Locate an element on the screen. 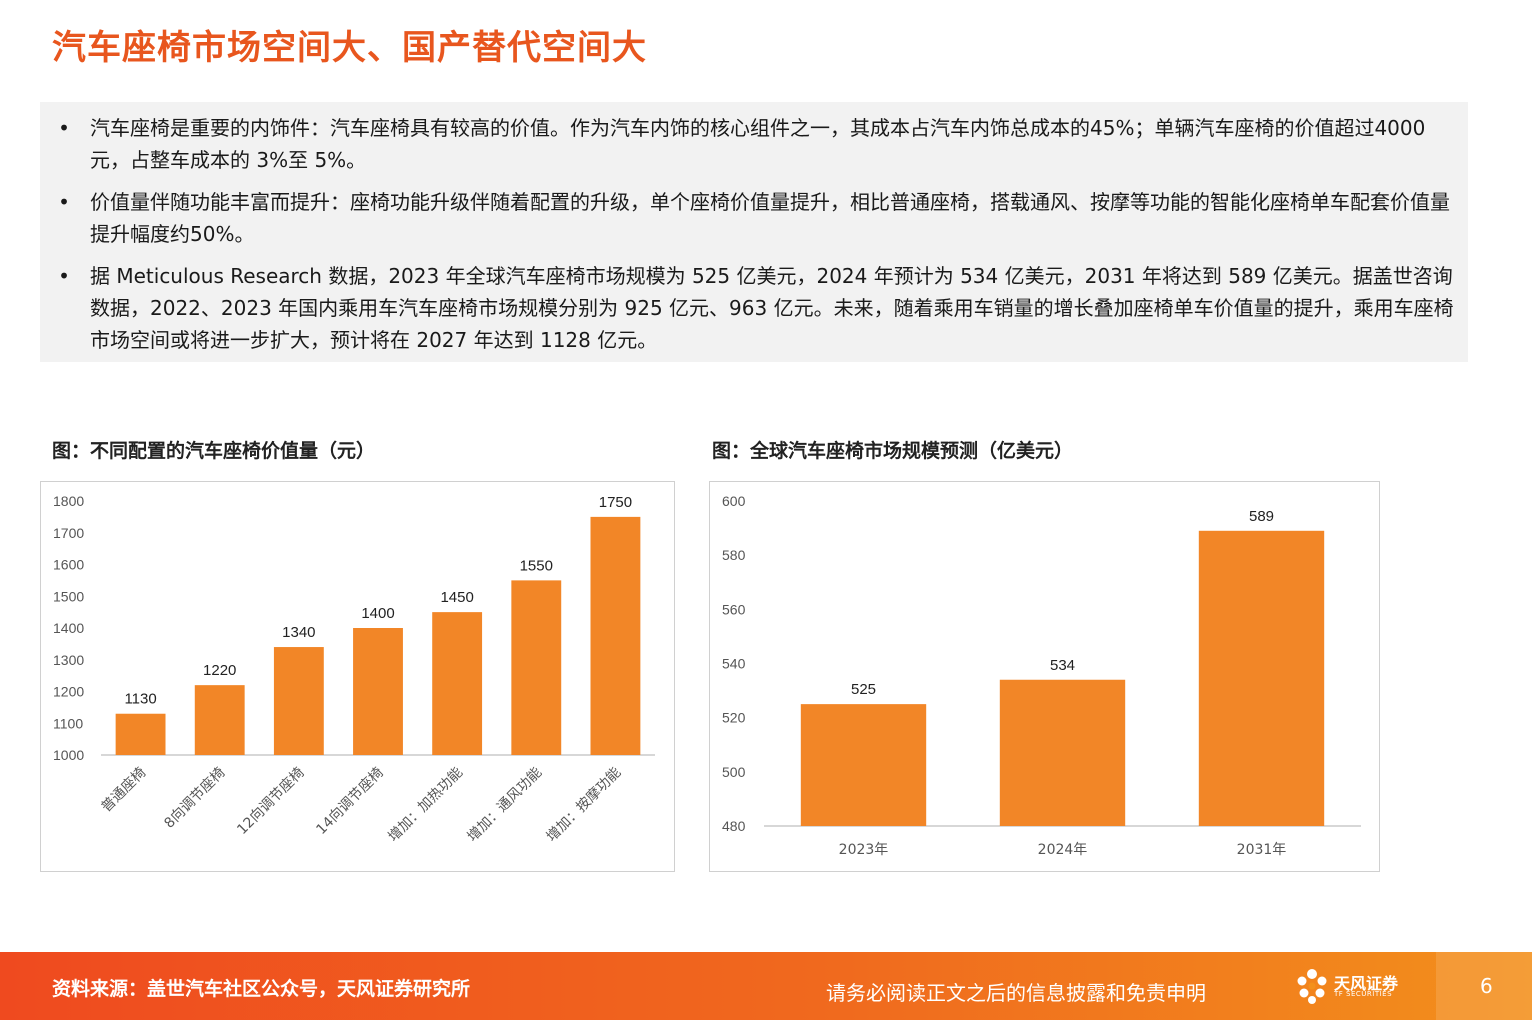  y-tick-label: 480 is located at coordinates (734, 826).